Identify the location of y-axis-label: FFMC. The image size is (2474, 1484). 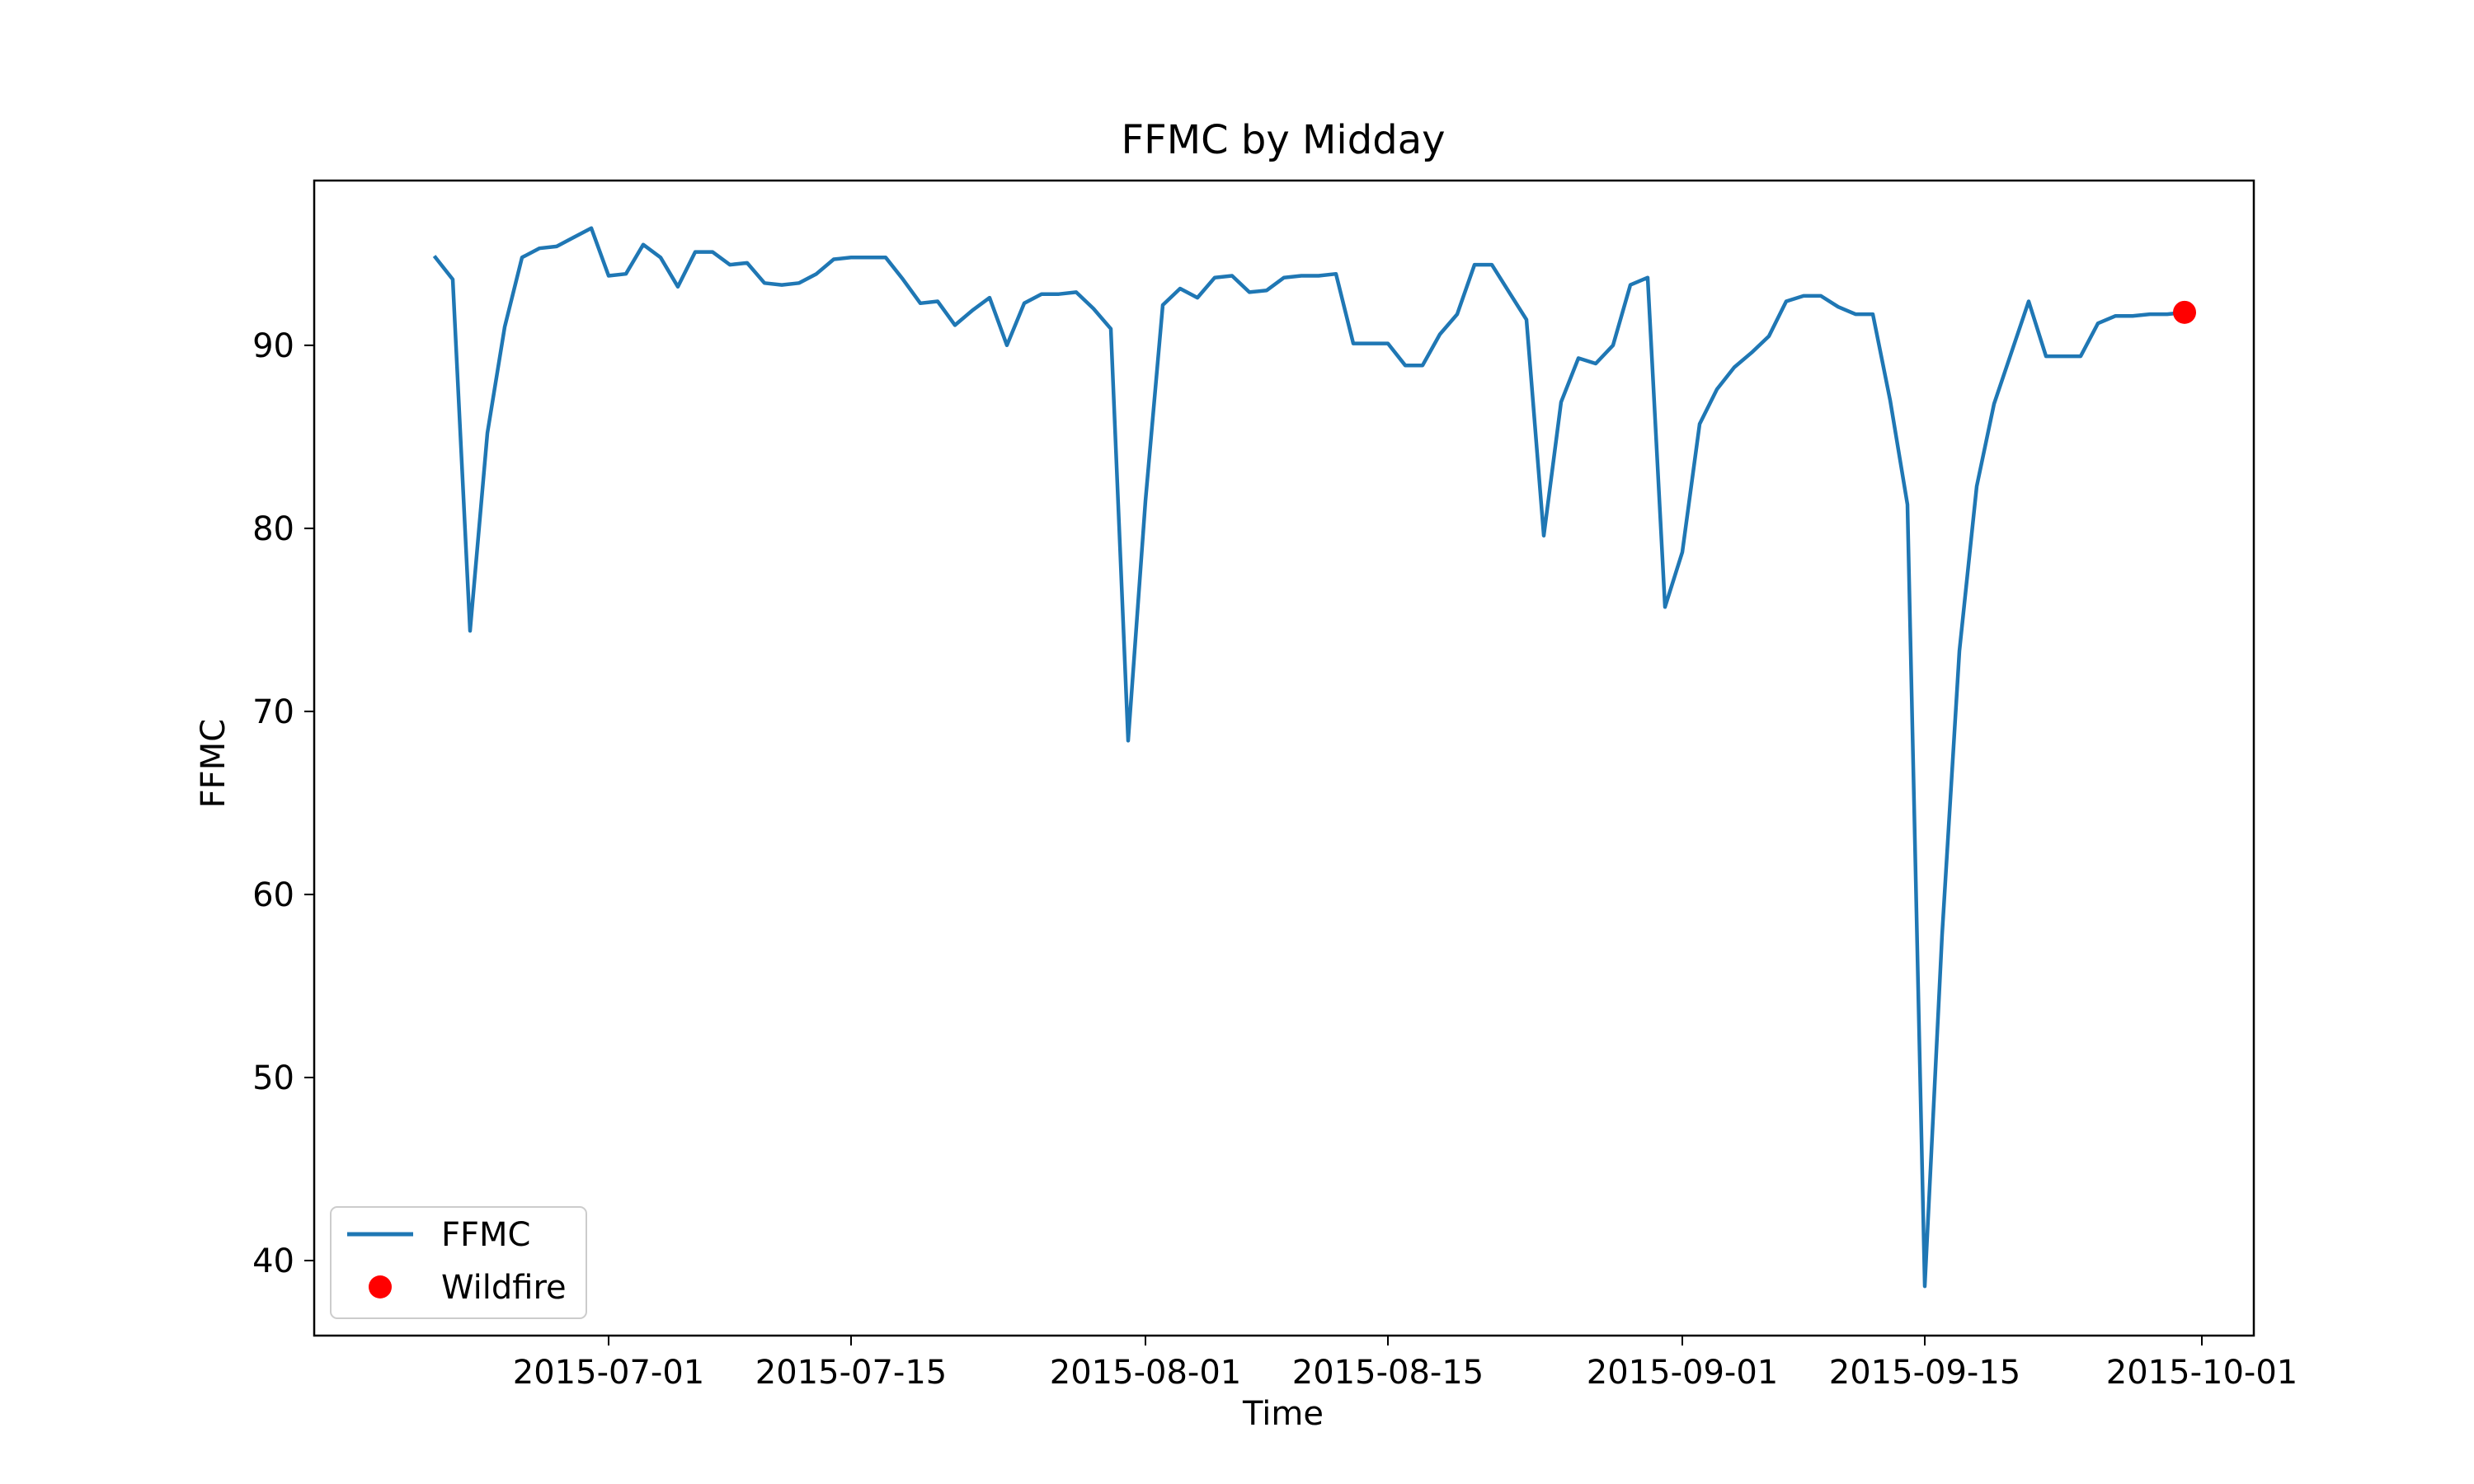
(214, 763).